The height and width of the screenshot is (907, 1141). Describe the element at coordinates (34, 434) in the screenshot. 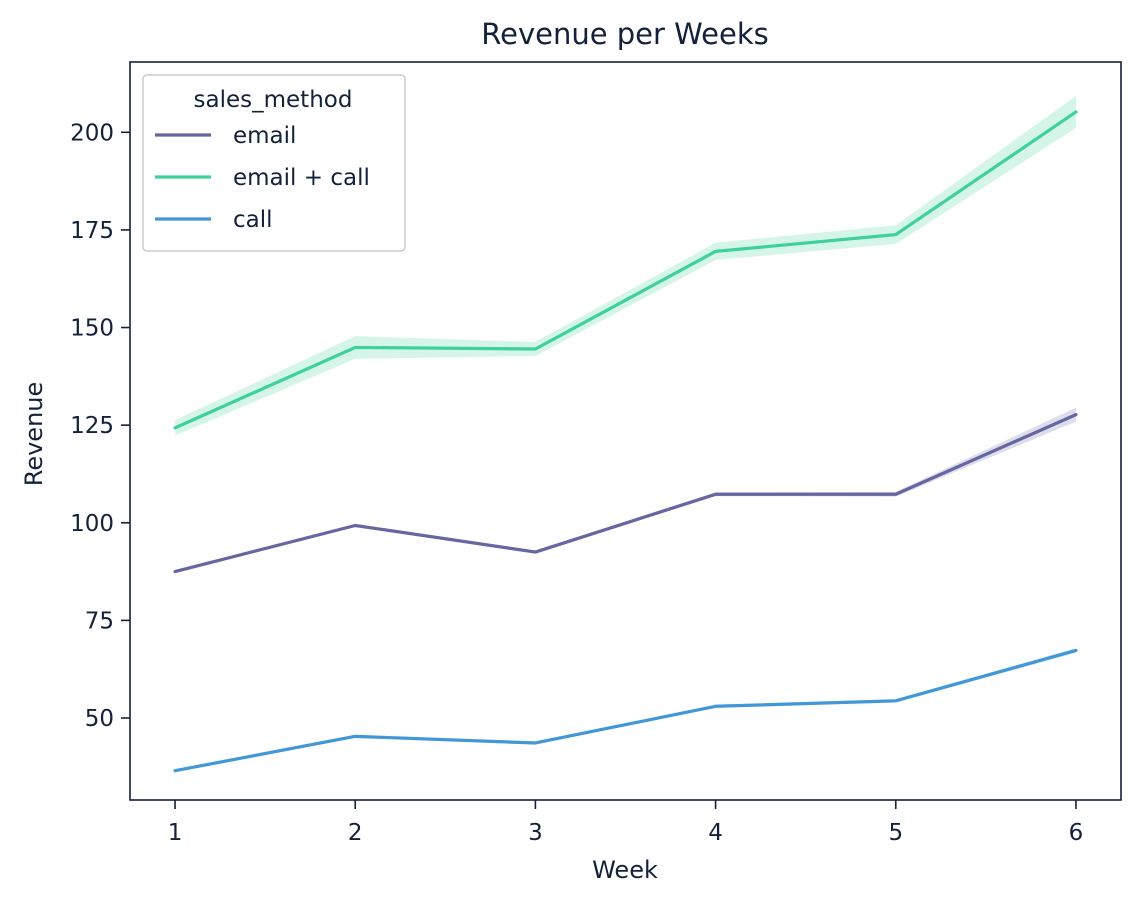

I see `y-axis-label: Revenue` at that location.